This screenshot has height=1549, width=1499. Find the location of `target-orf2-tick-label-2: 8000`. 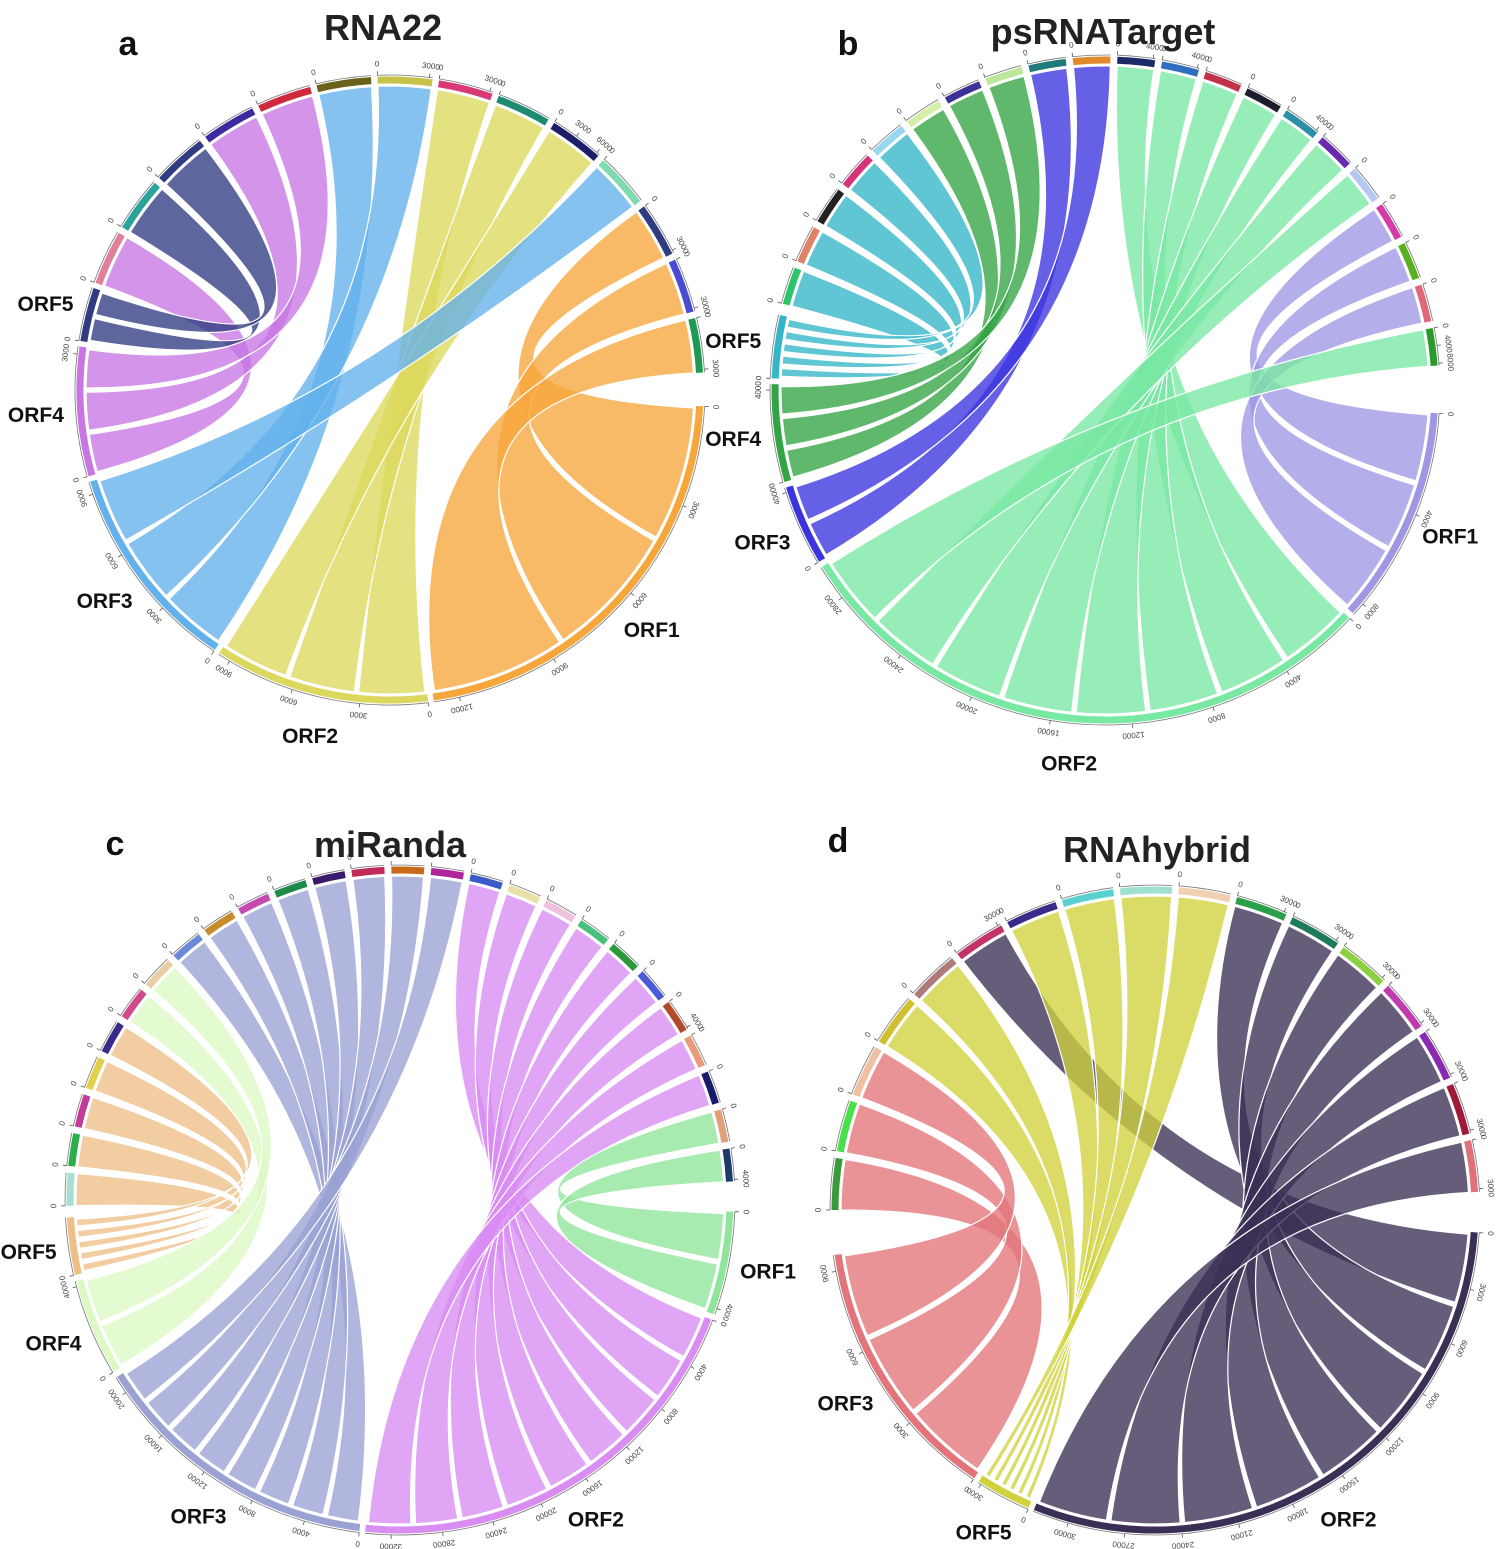

target-orf2-tick-label-2: 8000 is located at coordinates (1216, 718).